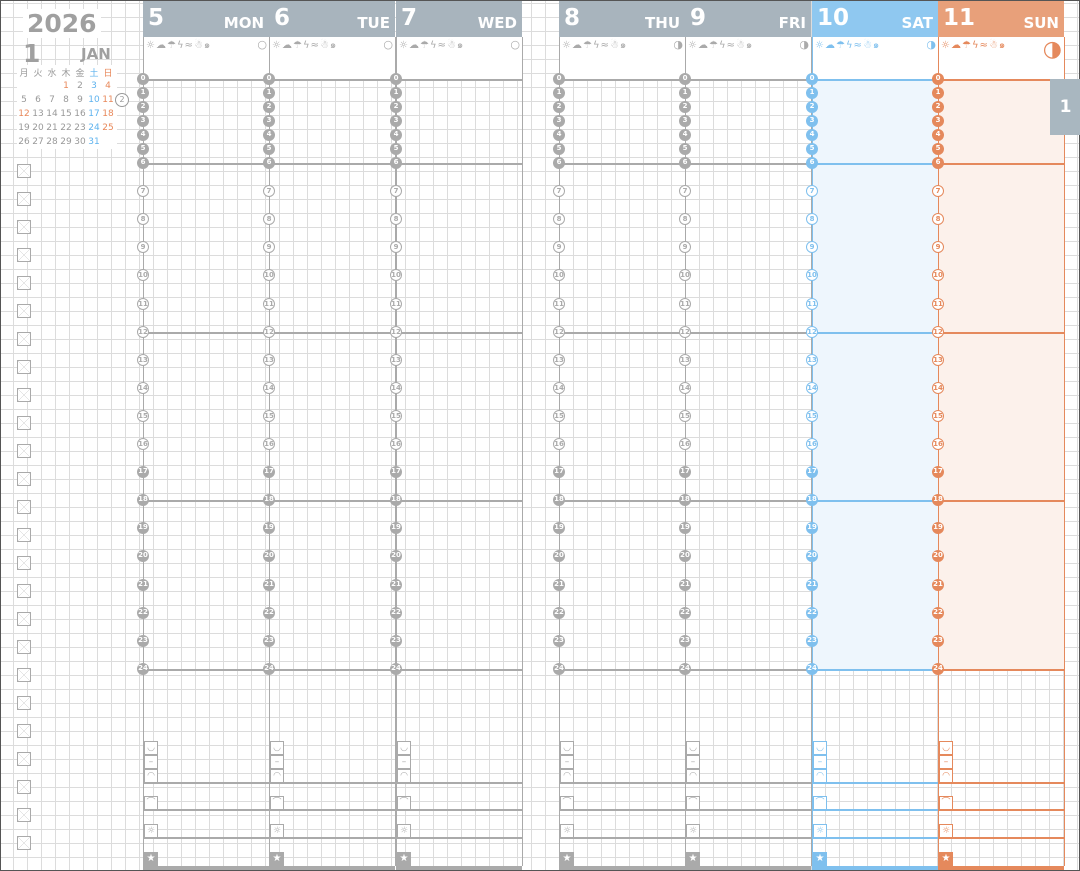 The width and height of the screenshot is (1080, 871). Describe the element at coordinates (66, 142) in the screenshot. I see `mini-calendar-day: 29` at that location.